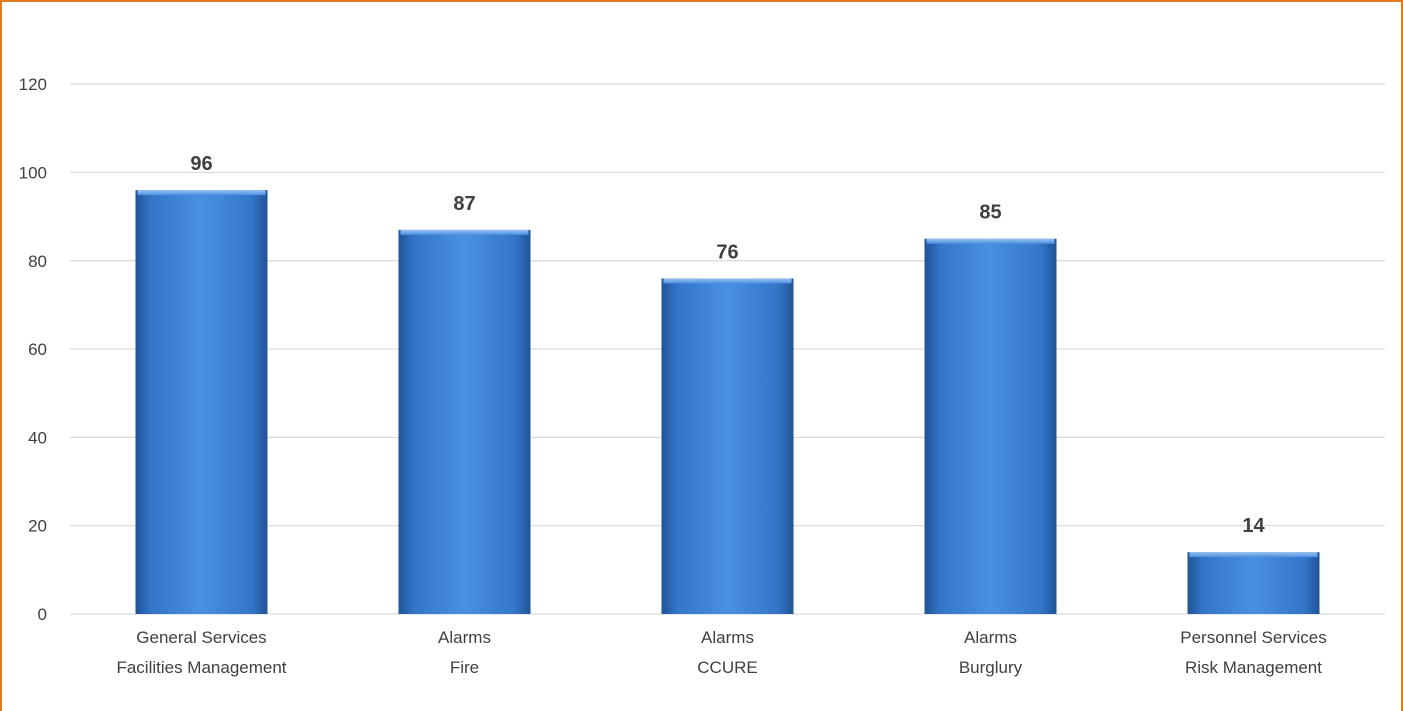  Describe the element at coordinates (37, 261) in the screenshot. I see `y-tick-label: 80` at that location.